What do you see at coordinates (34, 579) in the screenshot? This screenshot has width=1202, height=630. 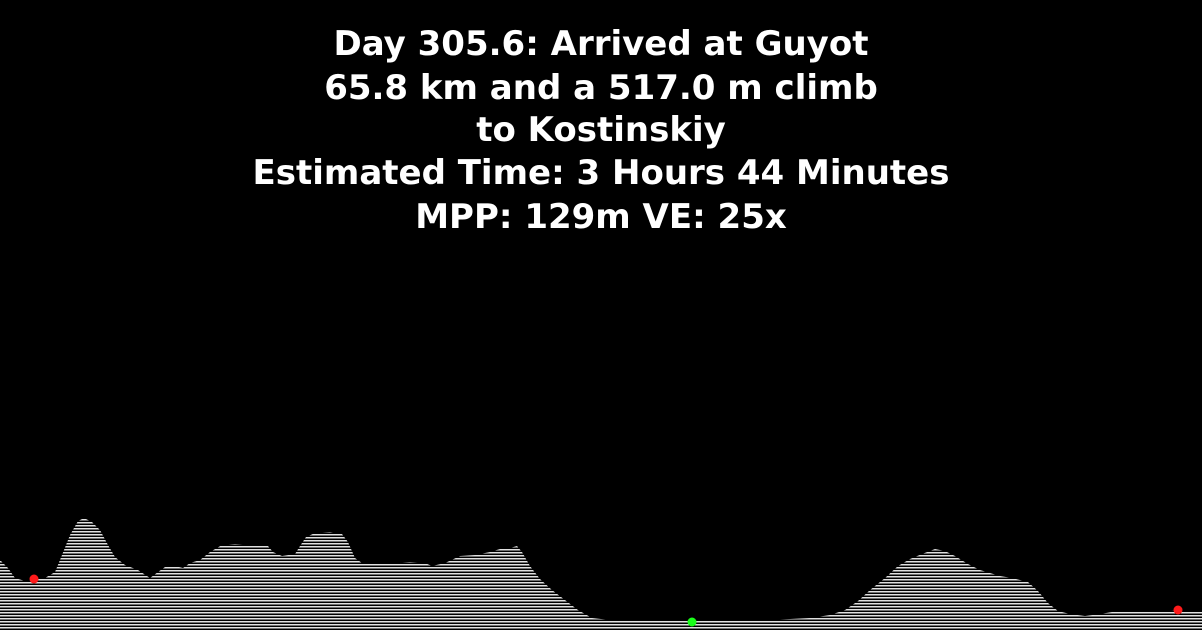 I see `start-waypoint-marker` at bounding box center [34, 579].